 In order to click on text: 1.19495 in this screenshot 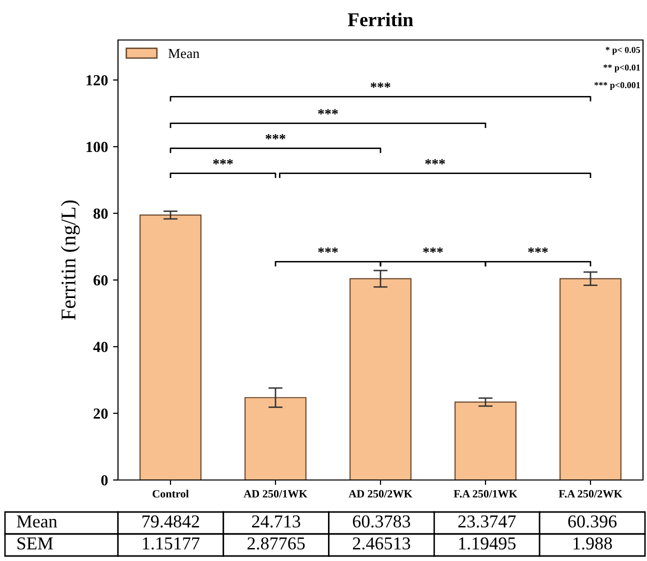, I will do `click(487, 543)`.